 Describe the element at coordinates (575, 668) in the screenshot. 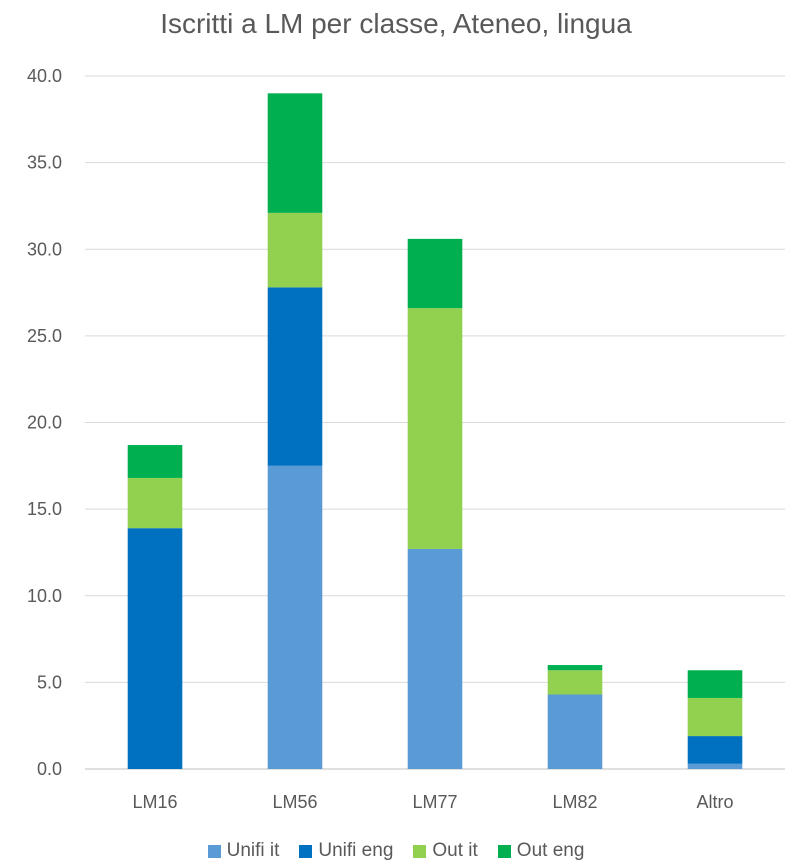

I see `bar-out-eng-lm82` at that location.